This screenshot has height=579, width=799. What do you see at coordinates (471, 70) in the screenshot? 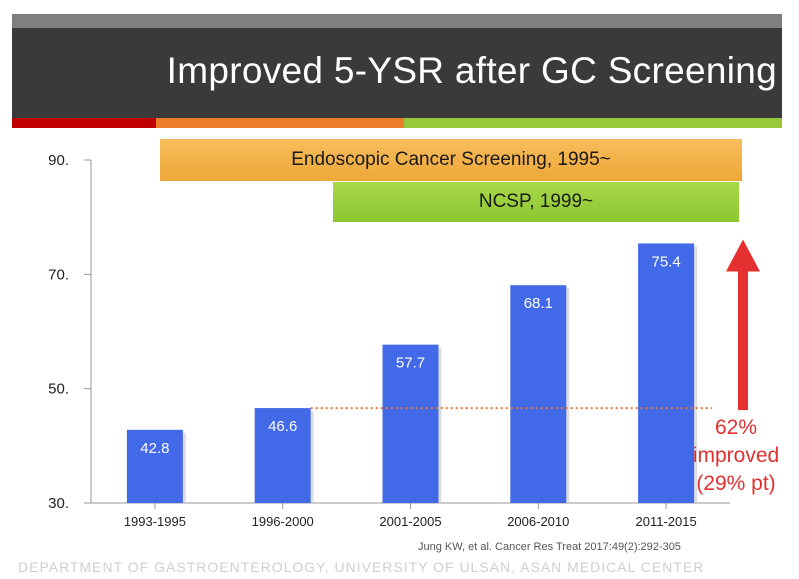
I see `slide-title: Improved 5-YSR after GC Screening` at bounding box center [471, 70].